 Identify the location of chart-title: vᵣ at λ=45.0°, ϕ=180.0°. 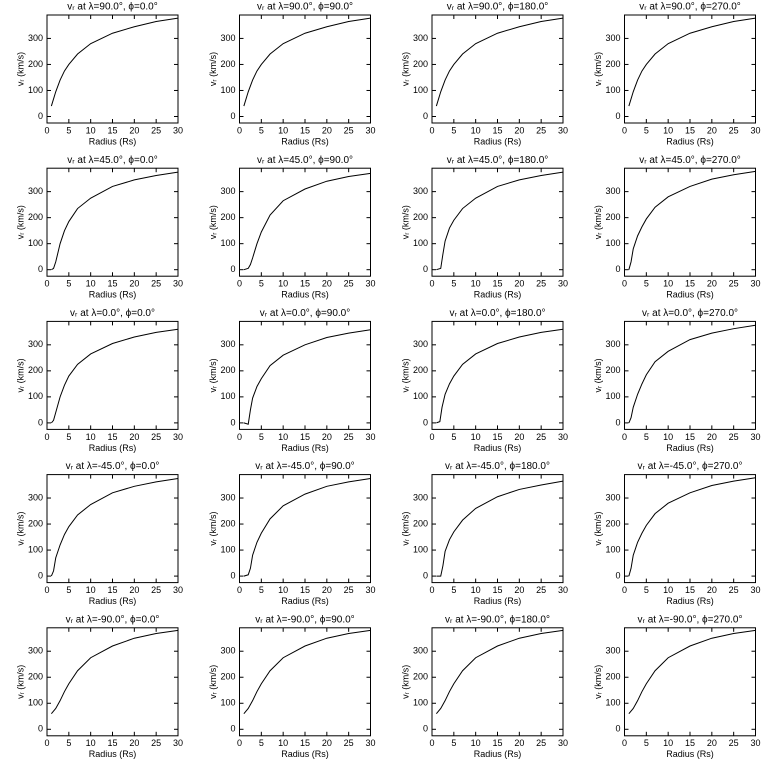
(498, 160).